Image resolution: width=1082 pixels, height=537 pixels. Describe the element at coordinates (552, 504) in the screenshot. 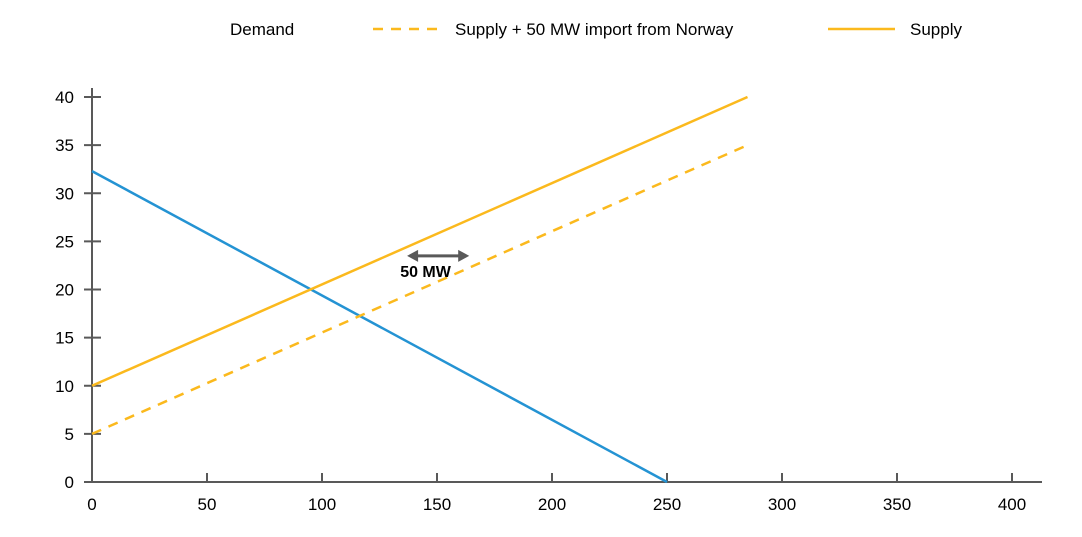

I see `x-tick-label: 200` at that location.